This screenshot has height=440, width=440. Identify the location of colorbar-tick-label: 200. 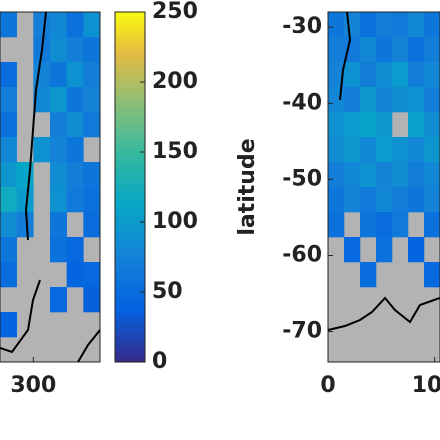
(175, 81).